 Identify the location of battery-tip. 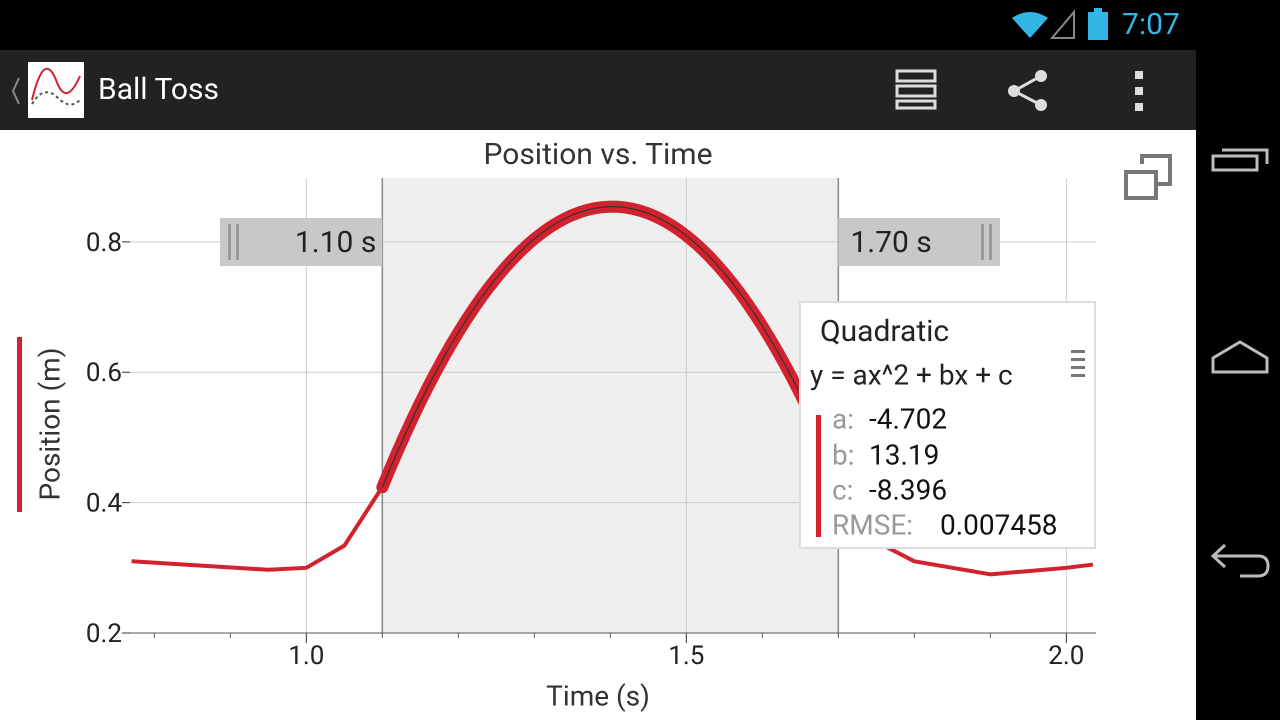
(1098, 10).